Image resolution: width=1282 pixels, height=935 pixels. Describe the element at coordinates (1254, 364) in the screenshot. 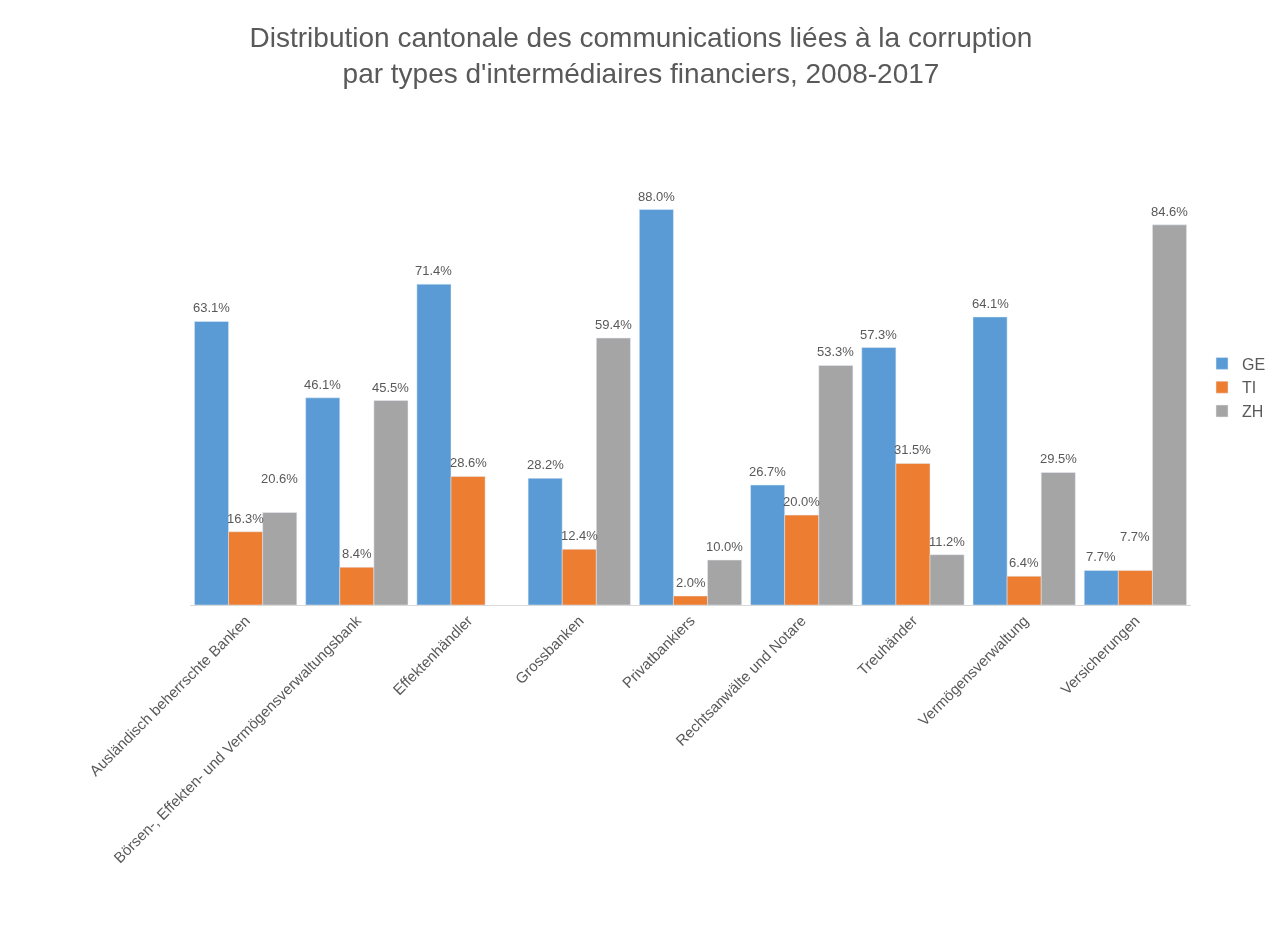

I see `legend-label: GE` at that location.